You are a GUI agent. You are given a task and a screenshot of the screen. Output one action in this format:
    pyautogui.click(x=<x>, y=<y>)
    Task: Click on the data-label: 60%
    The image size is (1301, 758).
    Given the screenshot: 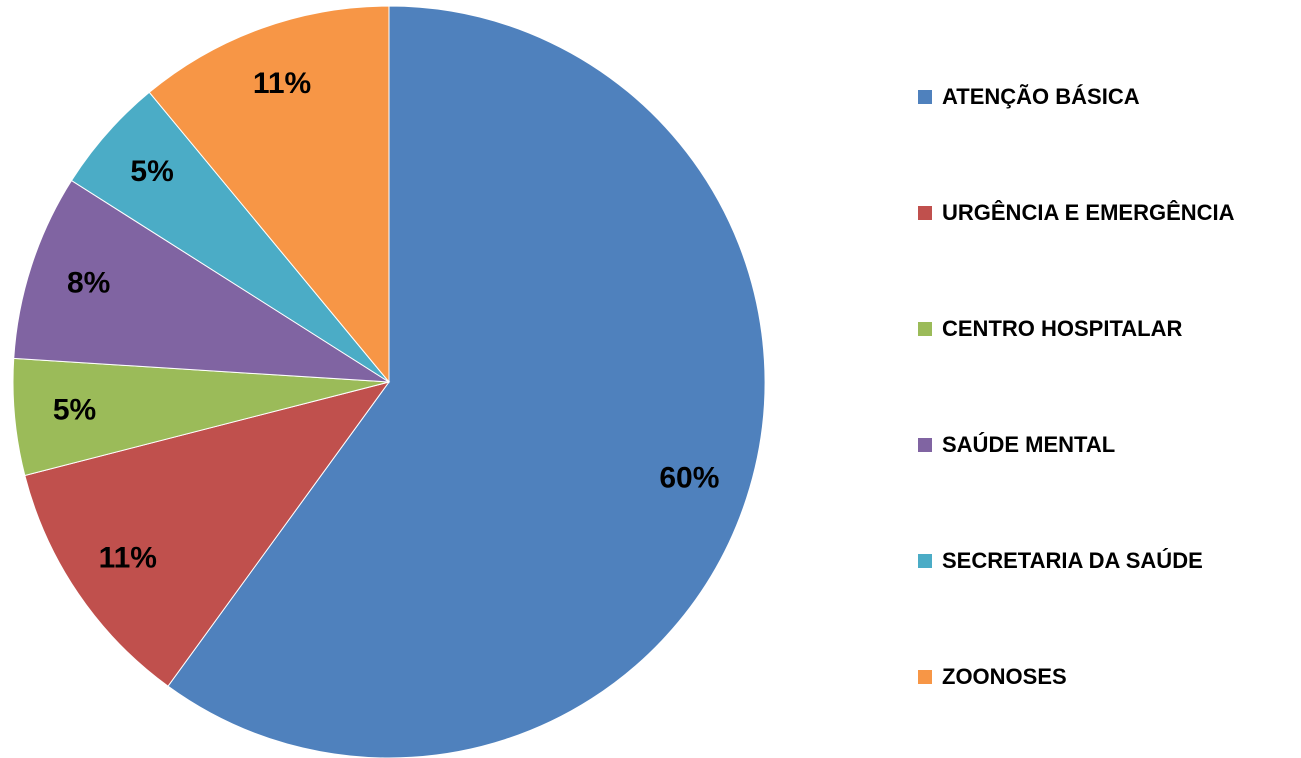 What is the action you would take?
    pyautogui.click(x=689, y=478)
    